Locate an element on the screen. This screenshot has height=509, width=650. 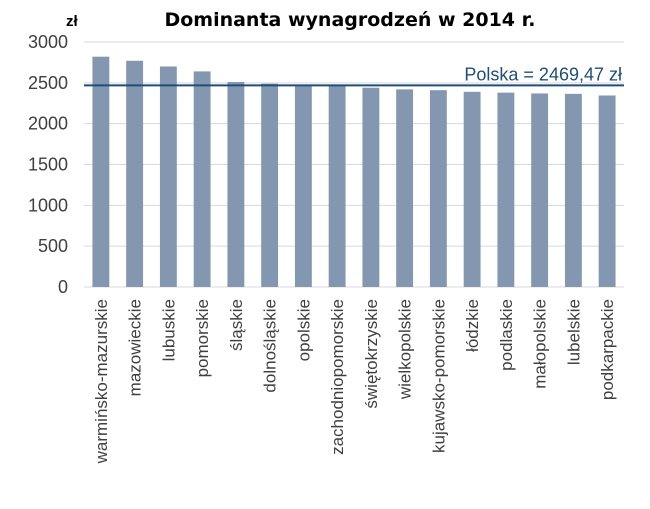
y-tick-label: 1500 is located at coordinates (48, 165).